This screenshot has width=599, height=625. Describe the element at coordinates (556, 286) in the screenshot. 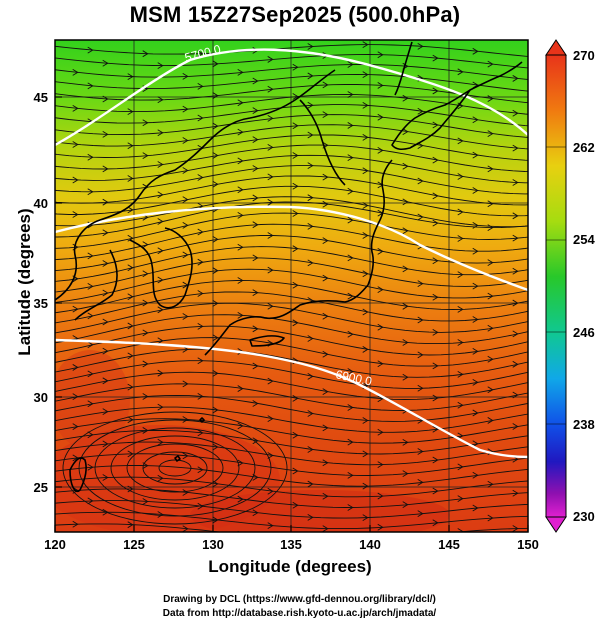

I see `colorbar-bar` at that location.